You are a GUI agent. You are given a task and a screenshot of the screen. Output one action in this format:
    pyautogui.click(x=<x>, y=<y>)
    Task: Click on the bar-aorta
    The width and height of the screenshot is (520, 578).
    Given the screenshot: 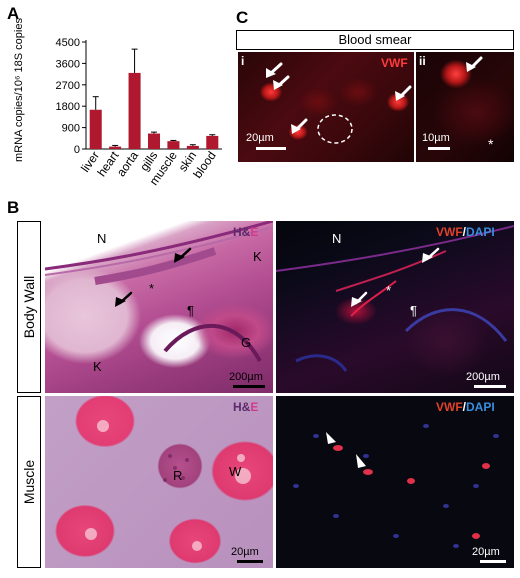 What is the action you would take?
    pyautogui.click(x=134, y=110)
    